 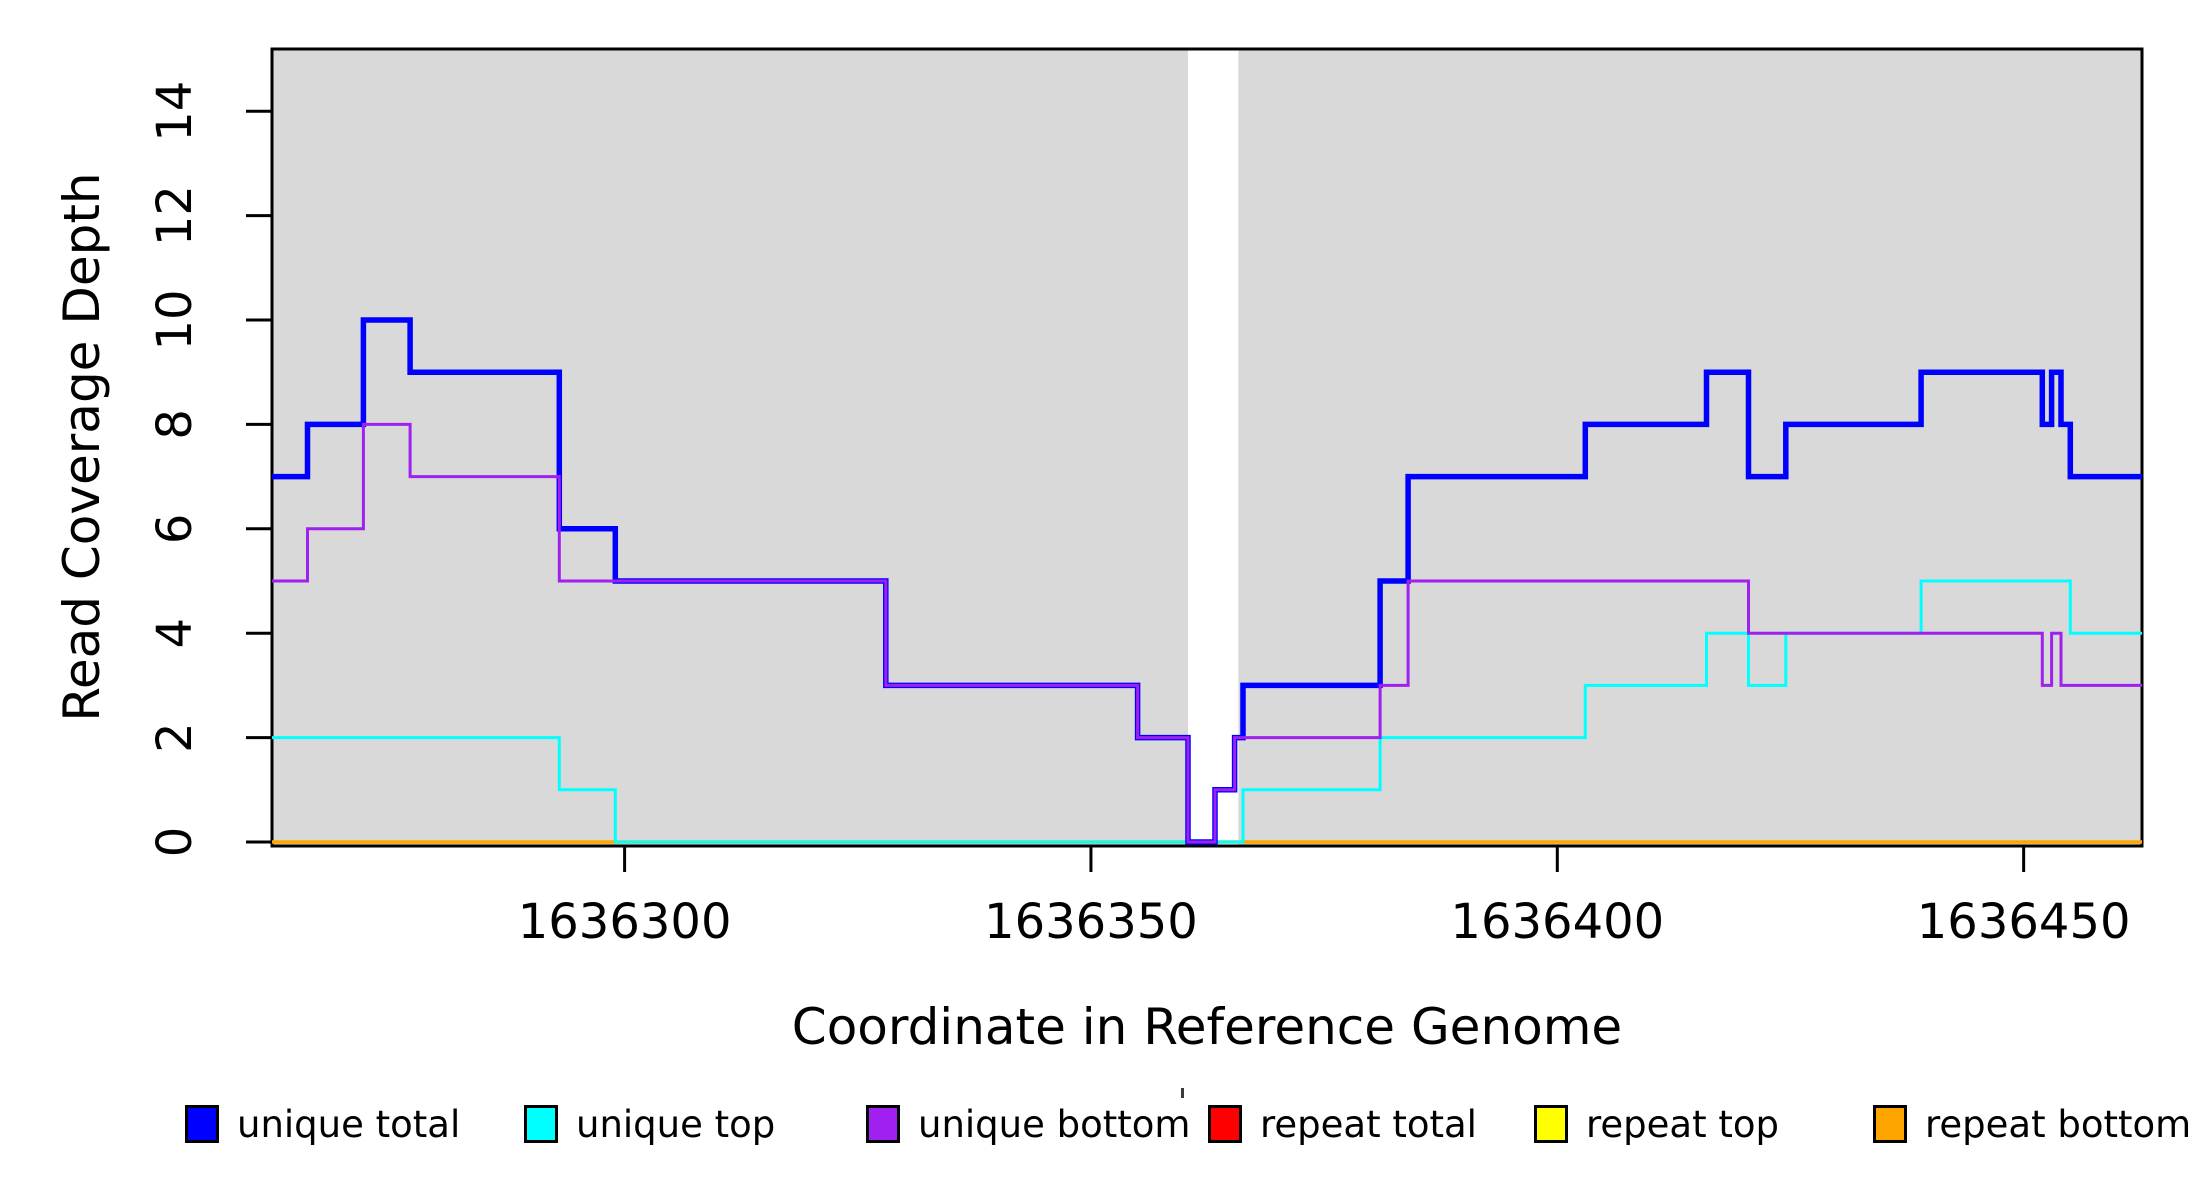 I want to click on y-tick-label: 8, so click(x=175, y=424).